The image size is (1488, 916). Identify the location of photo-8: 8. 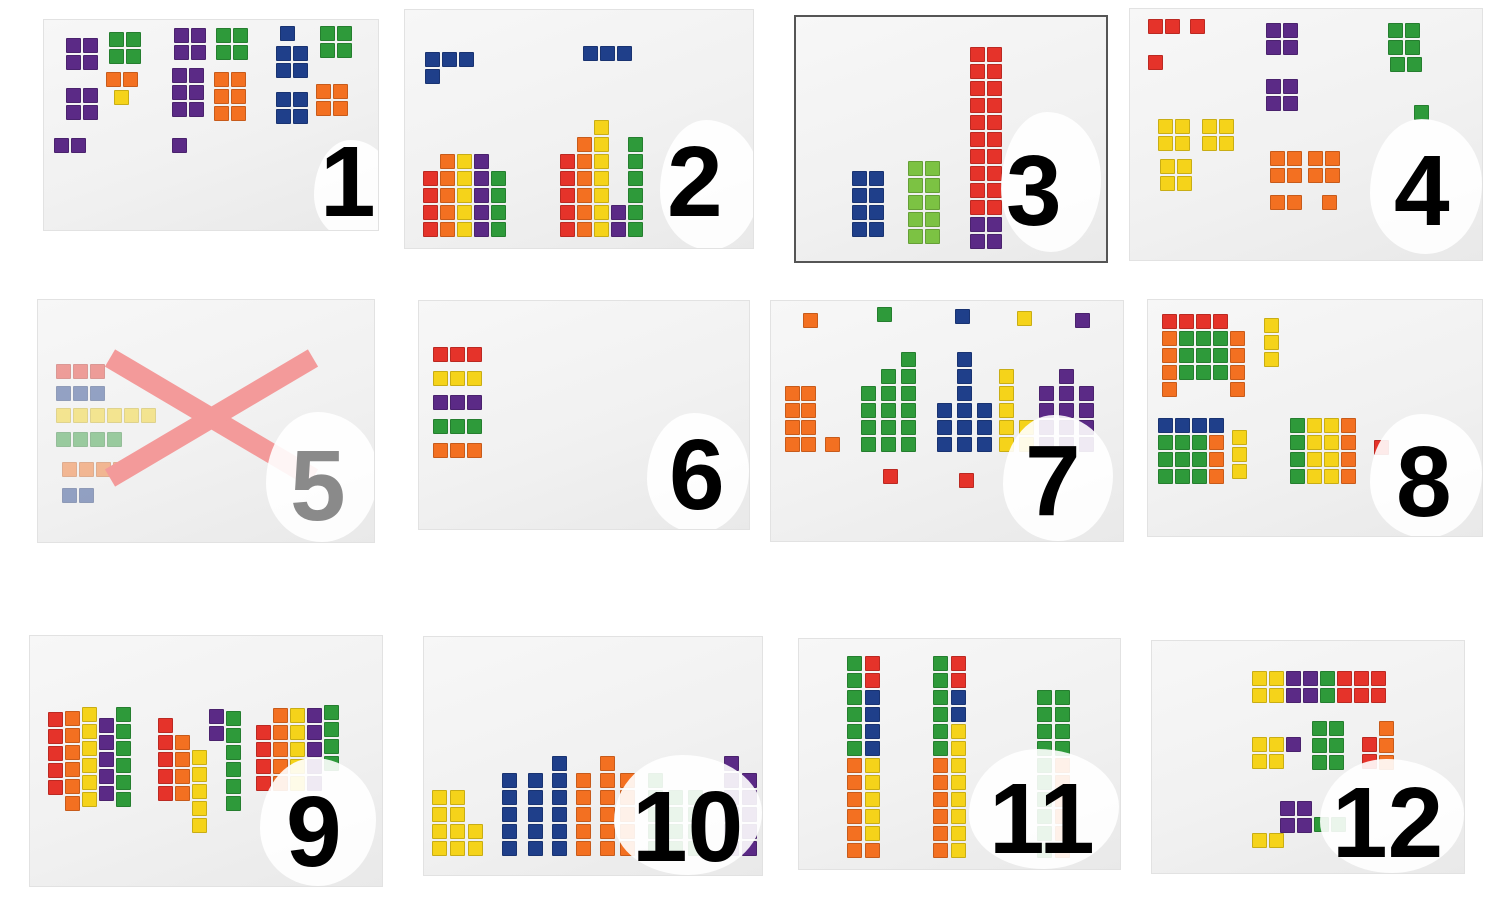
(1315, 418).